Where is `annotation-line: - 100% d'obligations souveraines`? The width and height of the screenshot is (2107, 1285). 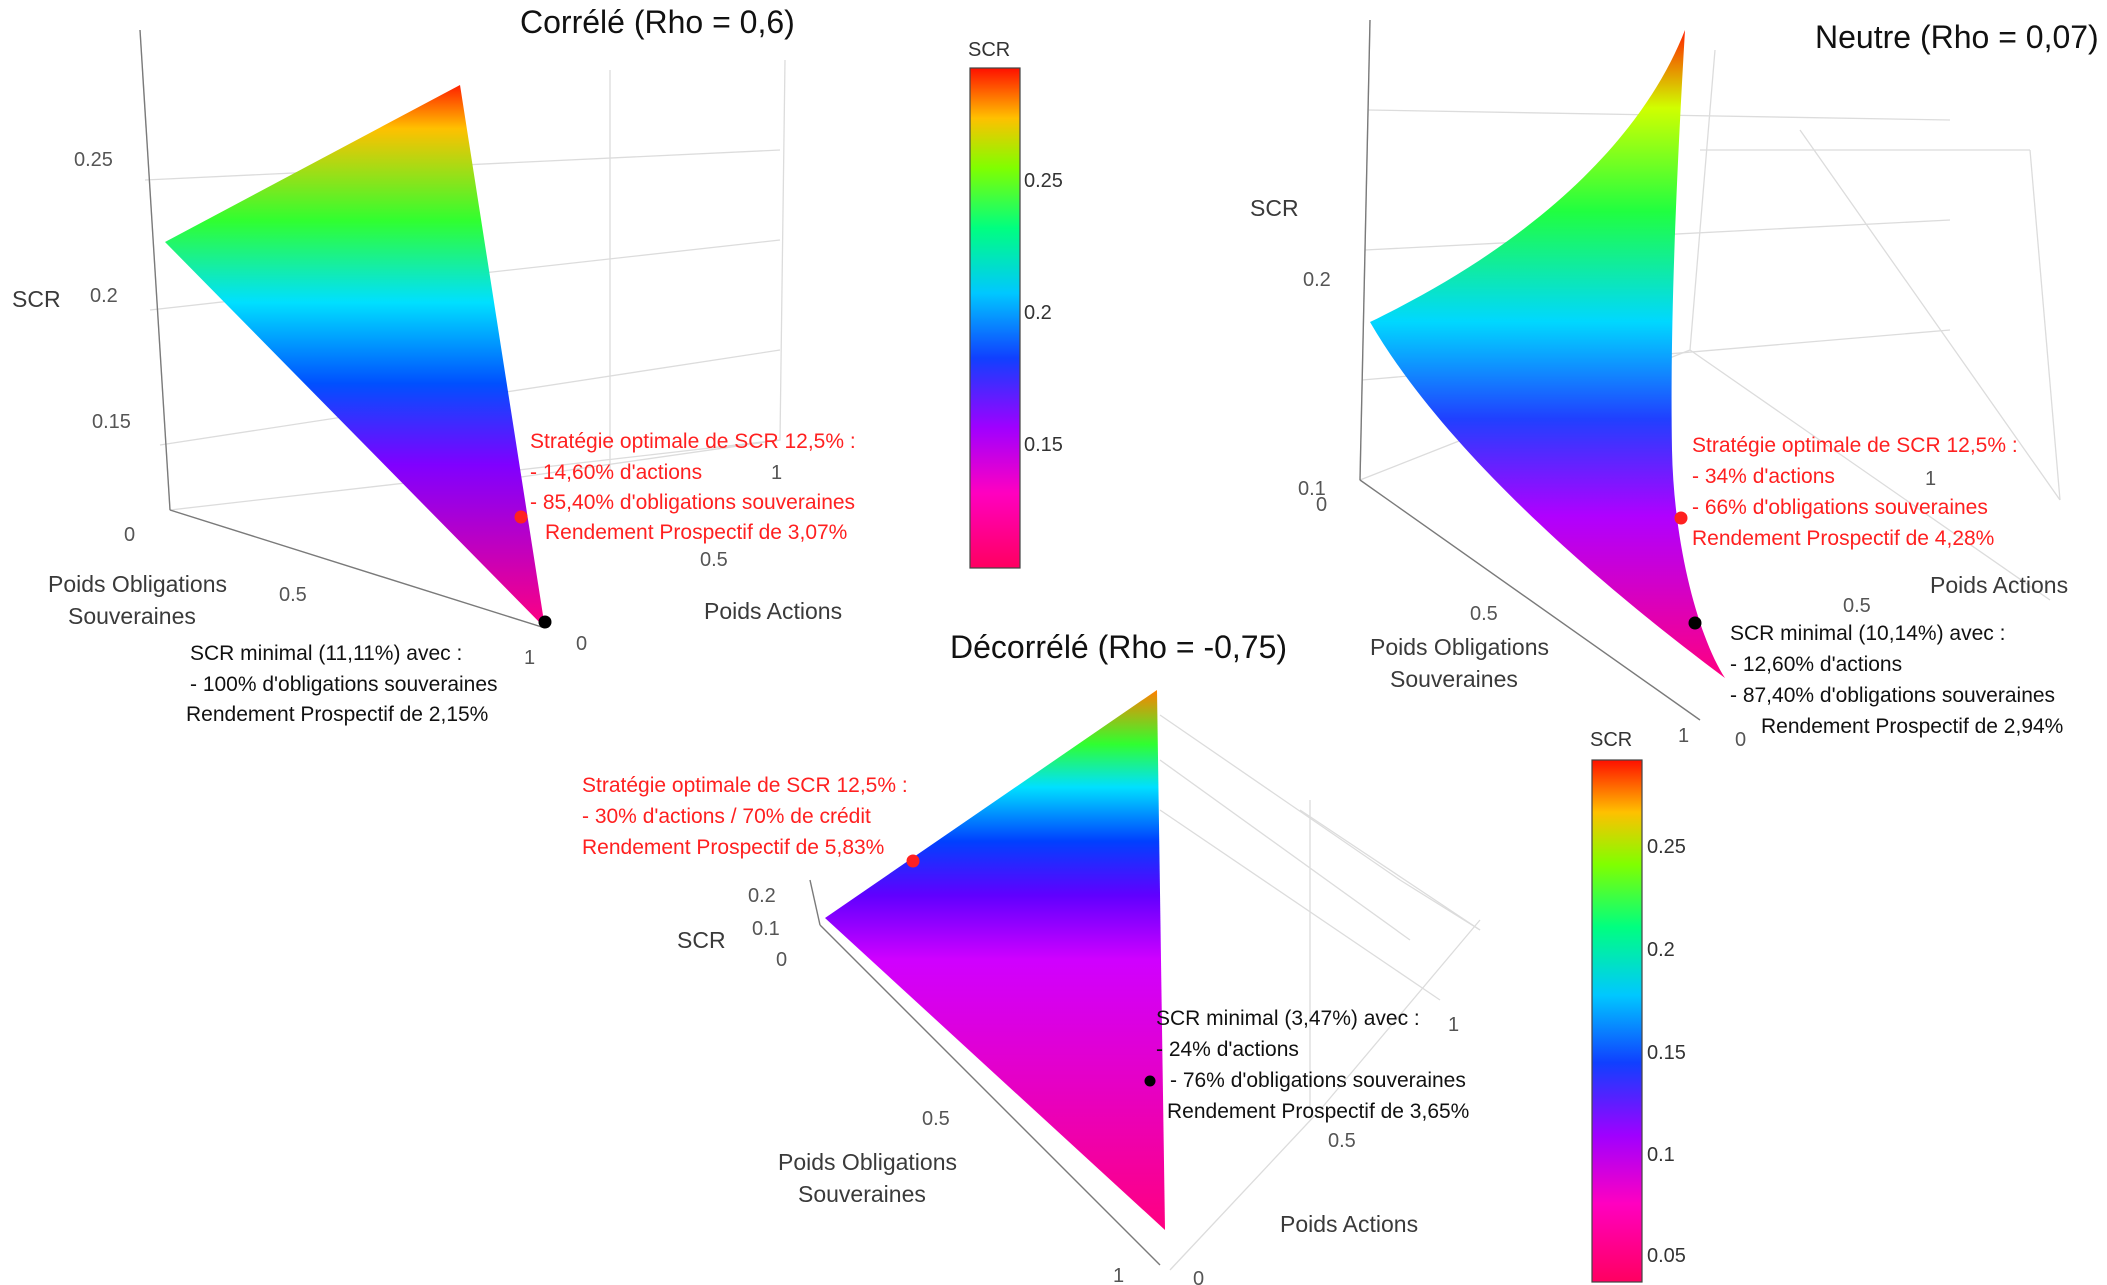 annotation-line: - 100% d'obligations souveraines is located at coordinates (344, 684).